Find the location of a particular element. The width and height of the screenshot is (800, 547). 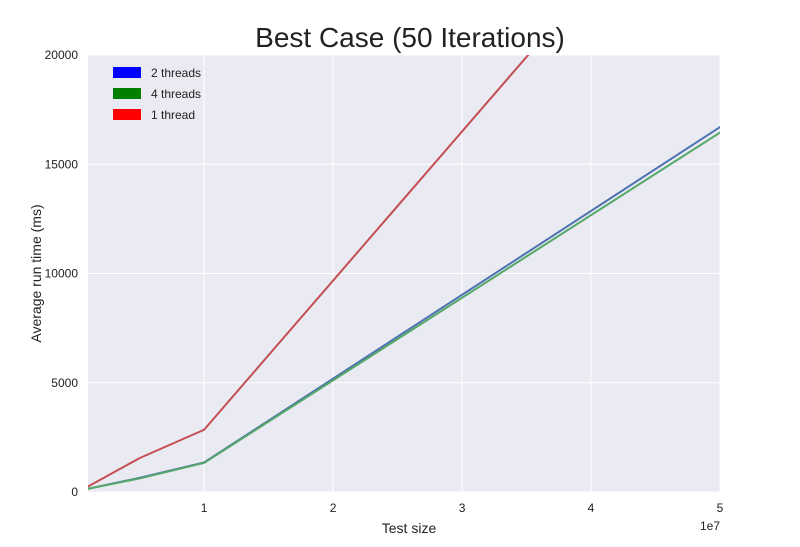

x-tick-label: 3 is located at coordinates (462, 508).